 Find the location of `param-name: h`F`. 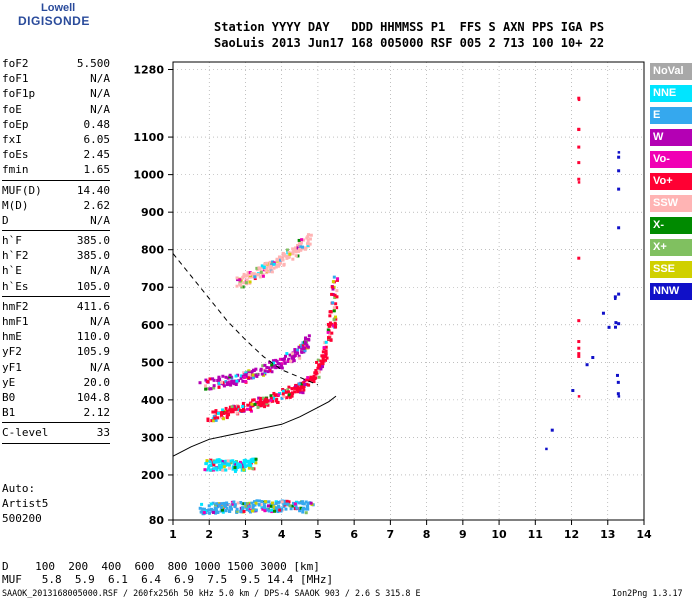

param-name: h`F is located at coordinates (12, 241).